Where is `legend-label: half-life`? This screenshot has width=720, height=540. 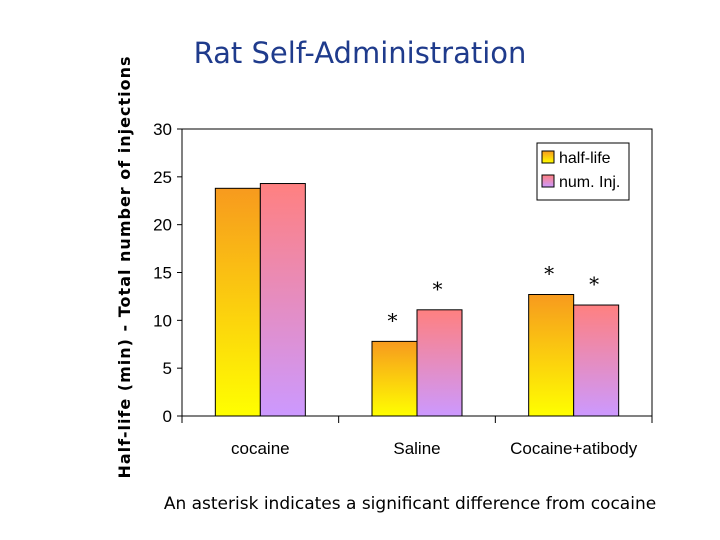 legend-label: half-life is located at coordinates (585, 158).